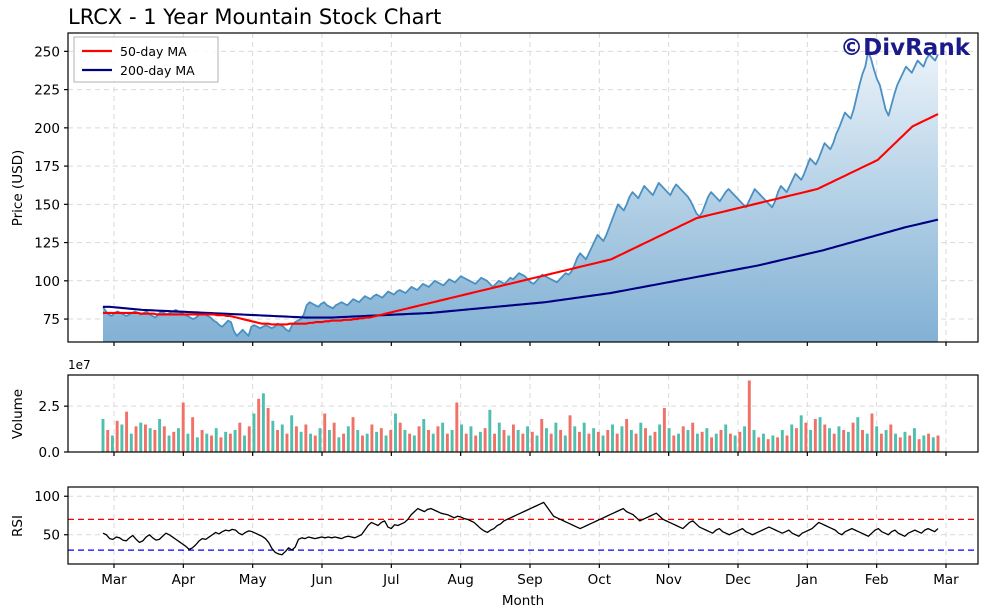  What do you see at coordinates (47, 244) in the screenshot?
I see `svg-text: 125` at bounding box center [47, 244].